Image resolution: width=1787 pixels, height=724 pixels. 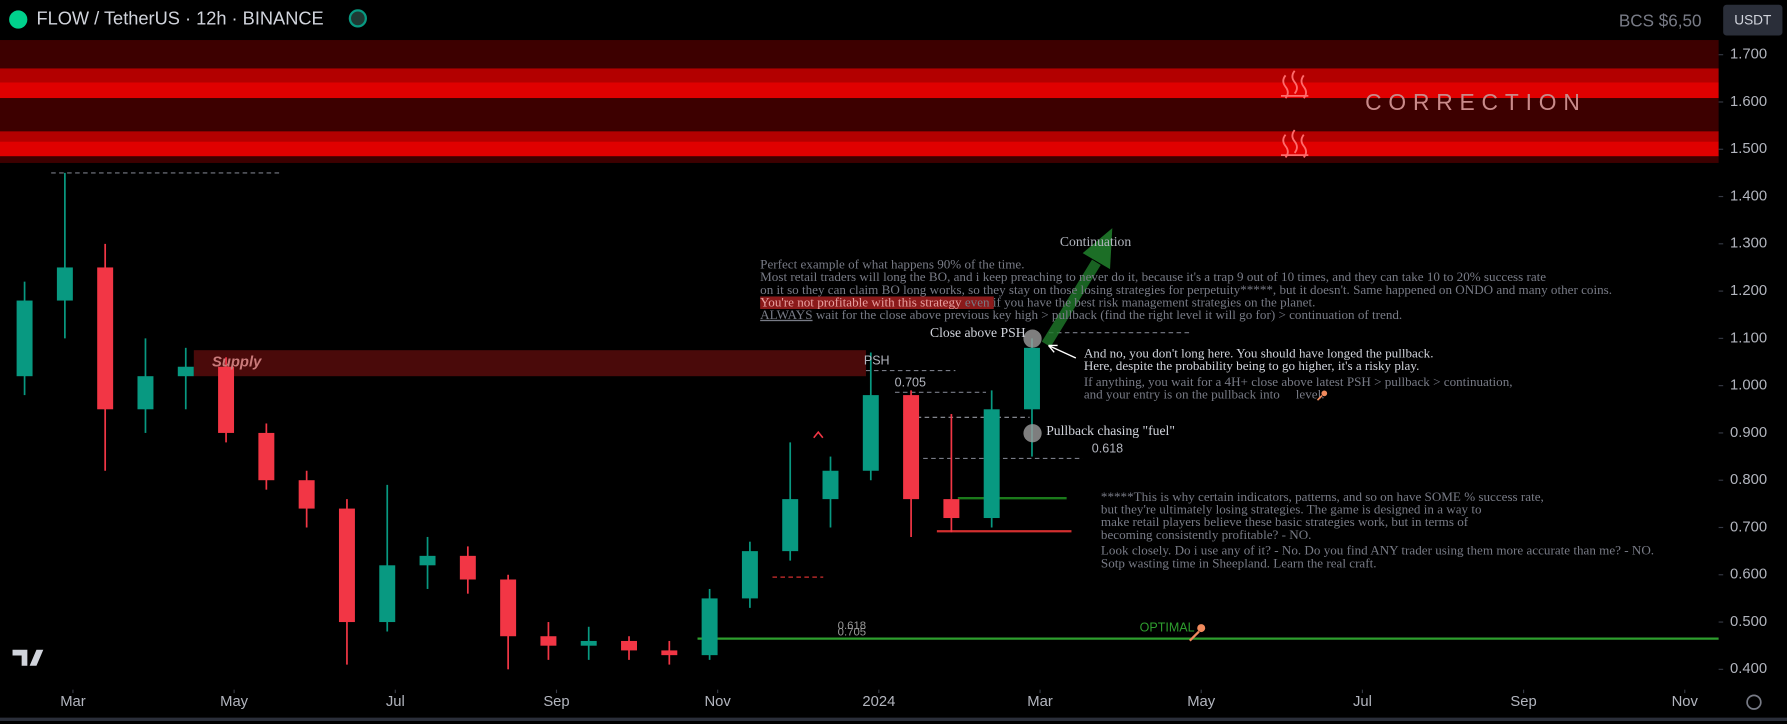 What do you see at coordinates (1182, 394) in the screenshot?
I see `note-text: and your entry is on the pullback into` at bounding box center [1182, 394].